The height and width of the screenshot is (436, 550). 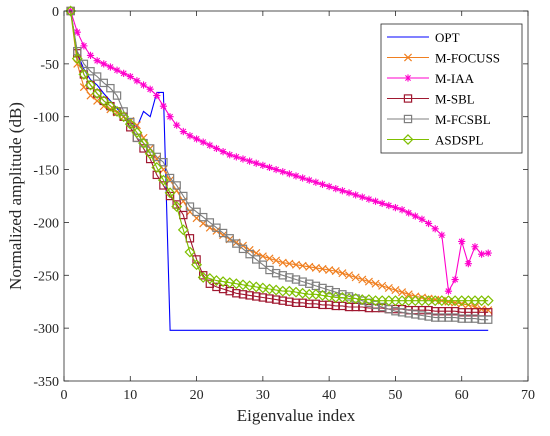 I want to click on legend-item-m-focuss: M-FOCUSS, so click(x=443, y=58).